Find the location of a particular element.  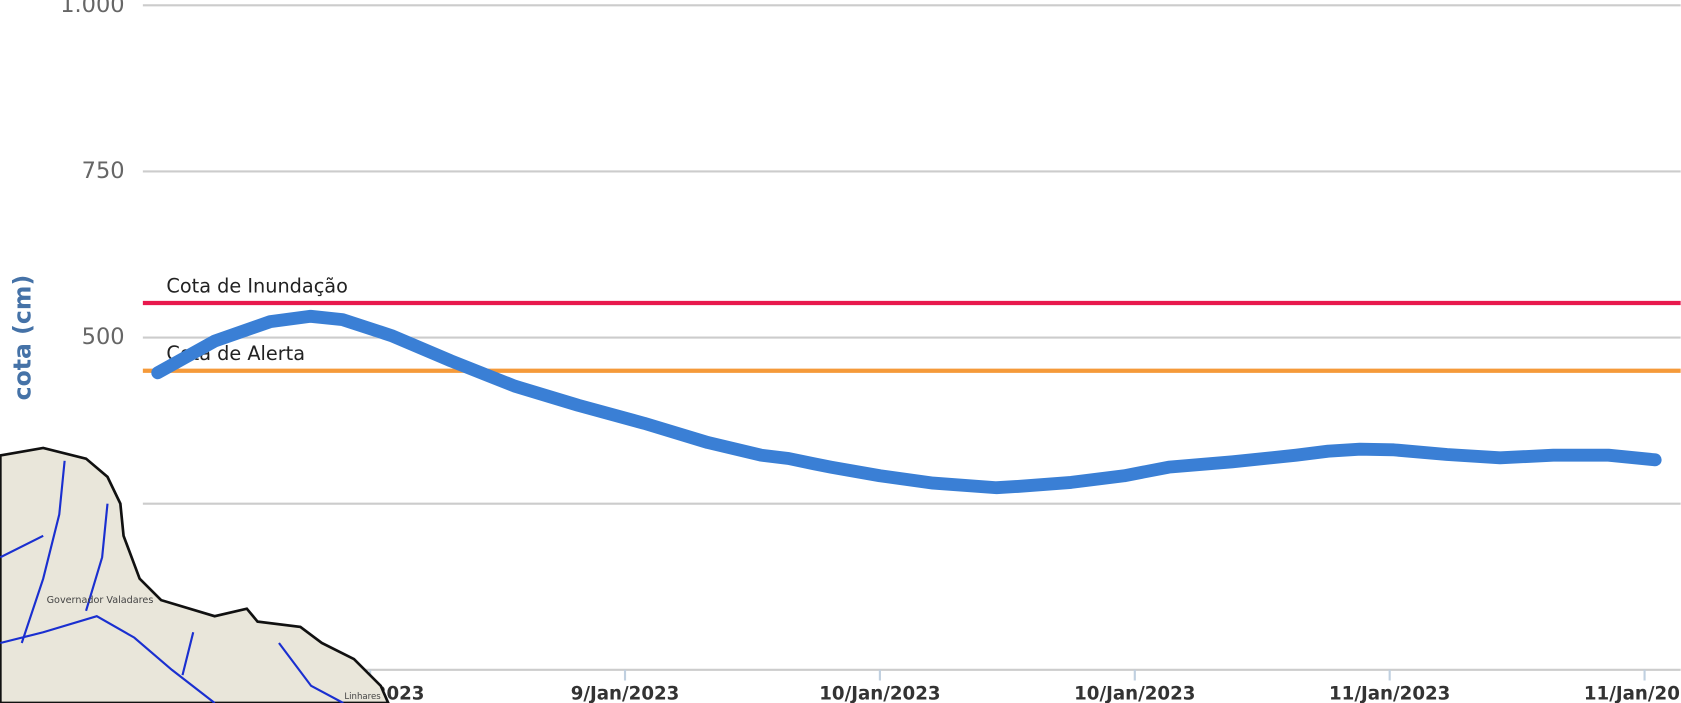

map-label: Governador Valadares is located at coordinates (100, 600).